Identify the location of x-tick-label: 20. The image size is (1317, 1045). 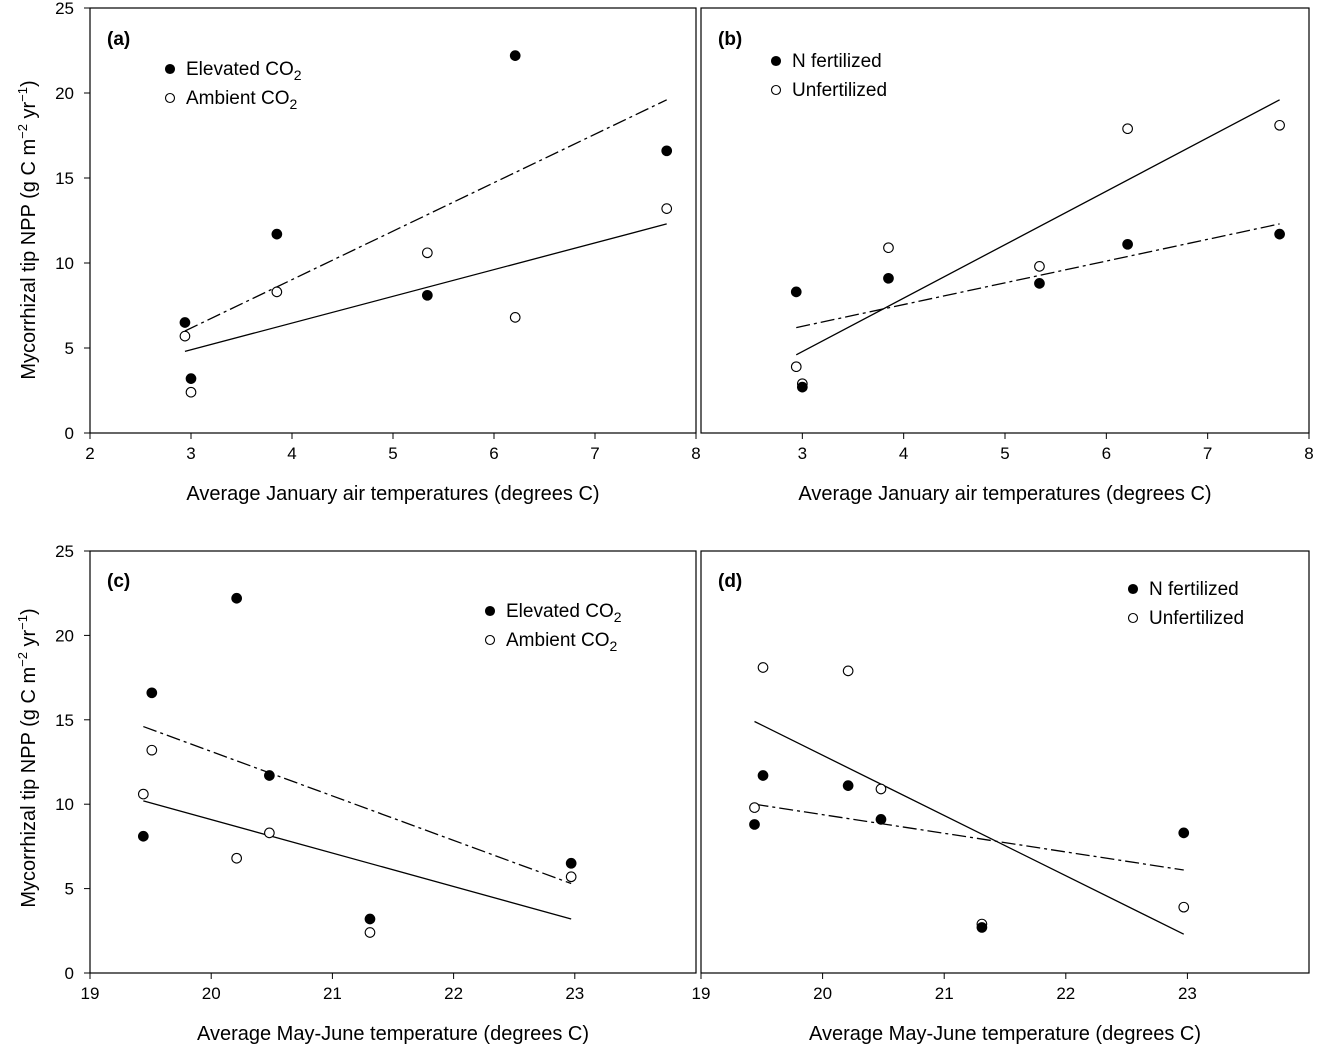
(822, 993).